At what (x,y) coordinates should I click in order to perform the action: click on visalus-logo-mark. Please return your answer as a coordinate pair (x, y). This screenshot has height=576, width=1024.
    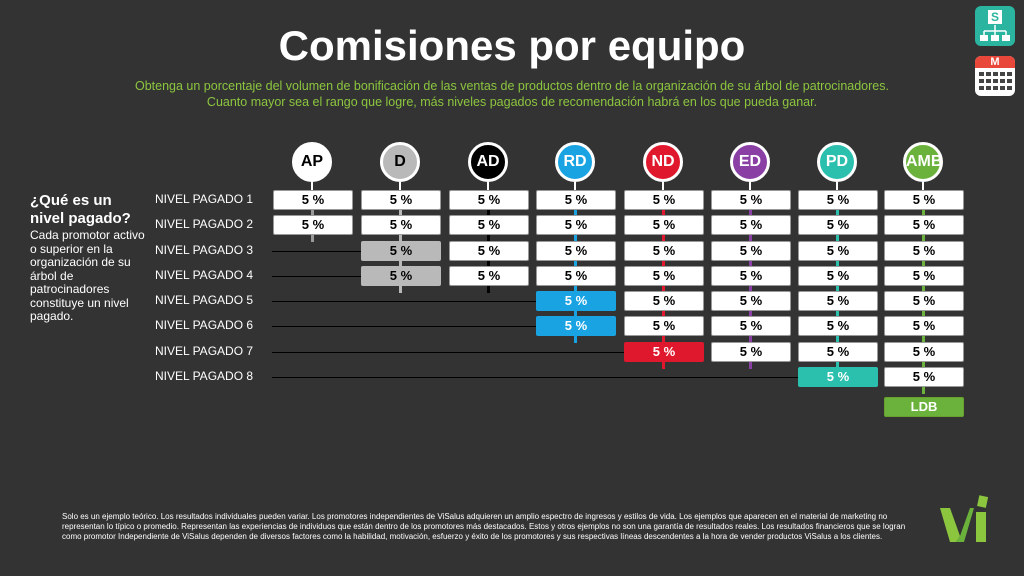
    Looking at the image, I should click on (964, 518).